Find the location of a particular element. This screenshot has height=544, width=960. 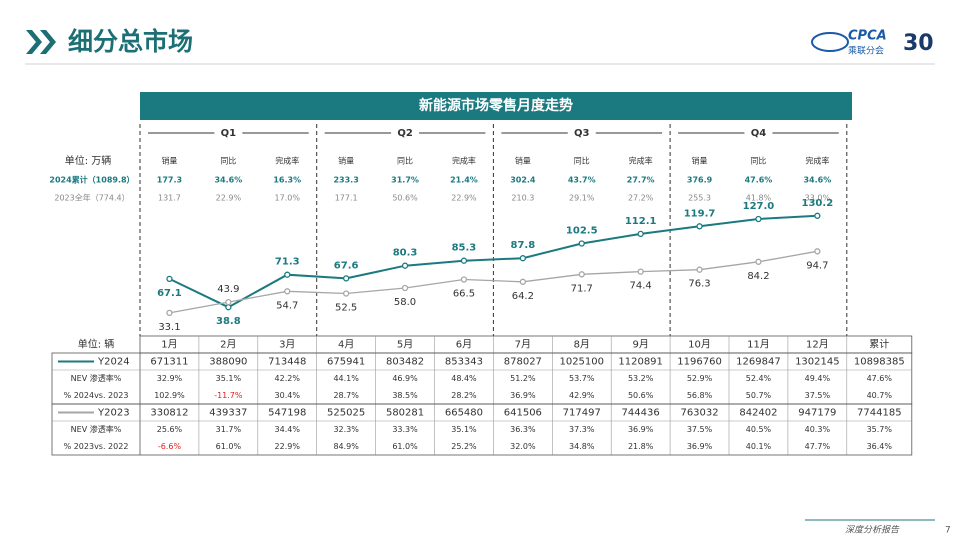

summary-cell: 43.7% is located at coordinates (582, 180).